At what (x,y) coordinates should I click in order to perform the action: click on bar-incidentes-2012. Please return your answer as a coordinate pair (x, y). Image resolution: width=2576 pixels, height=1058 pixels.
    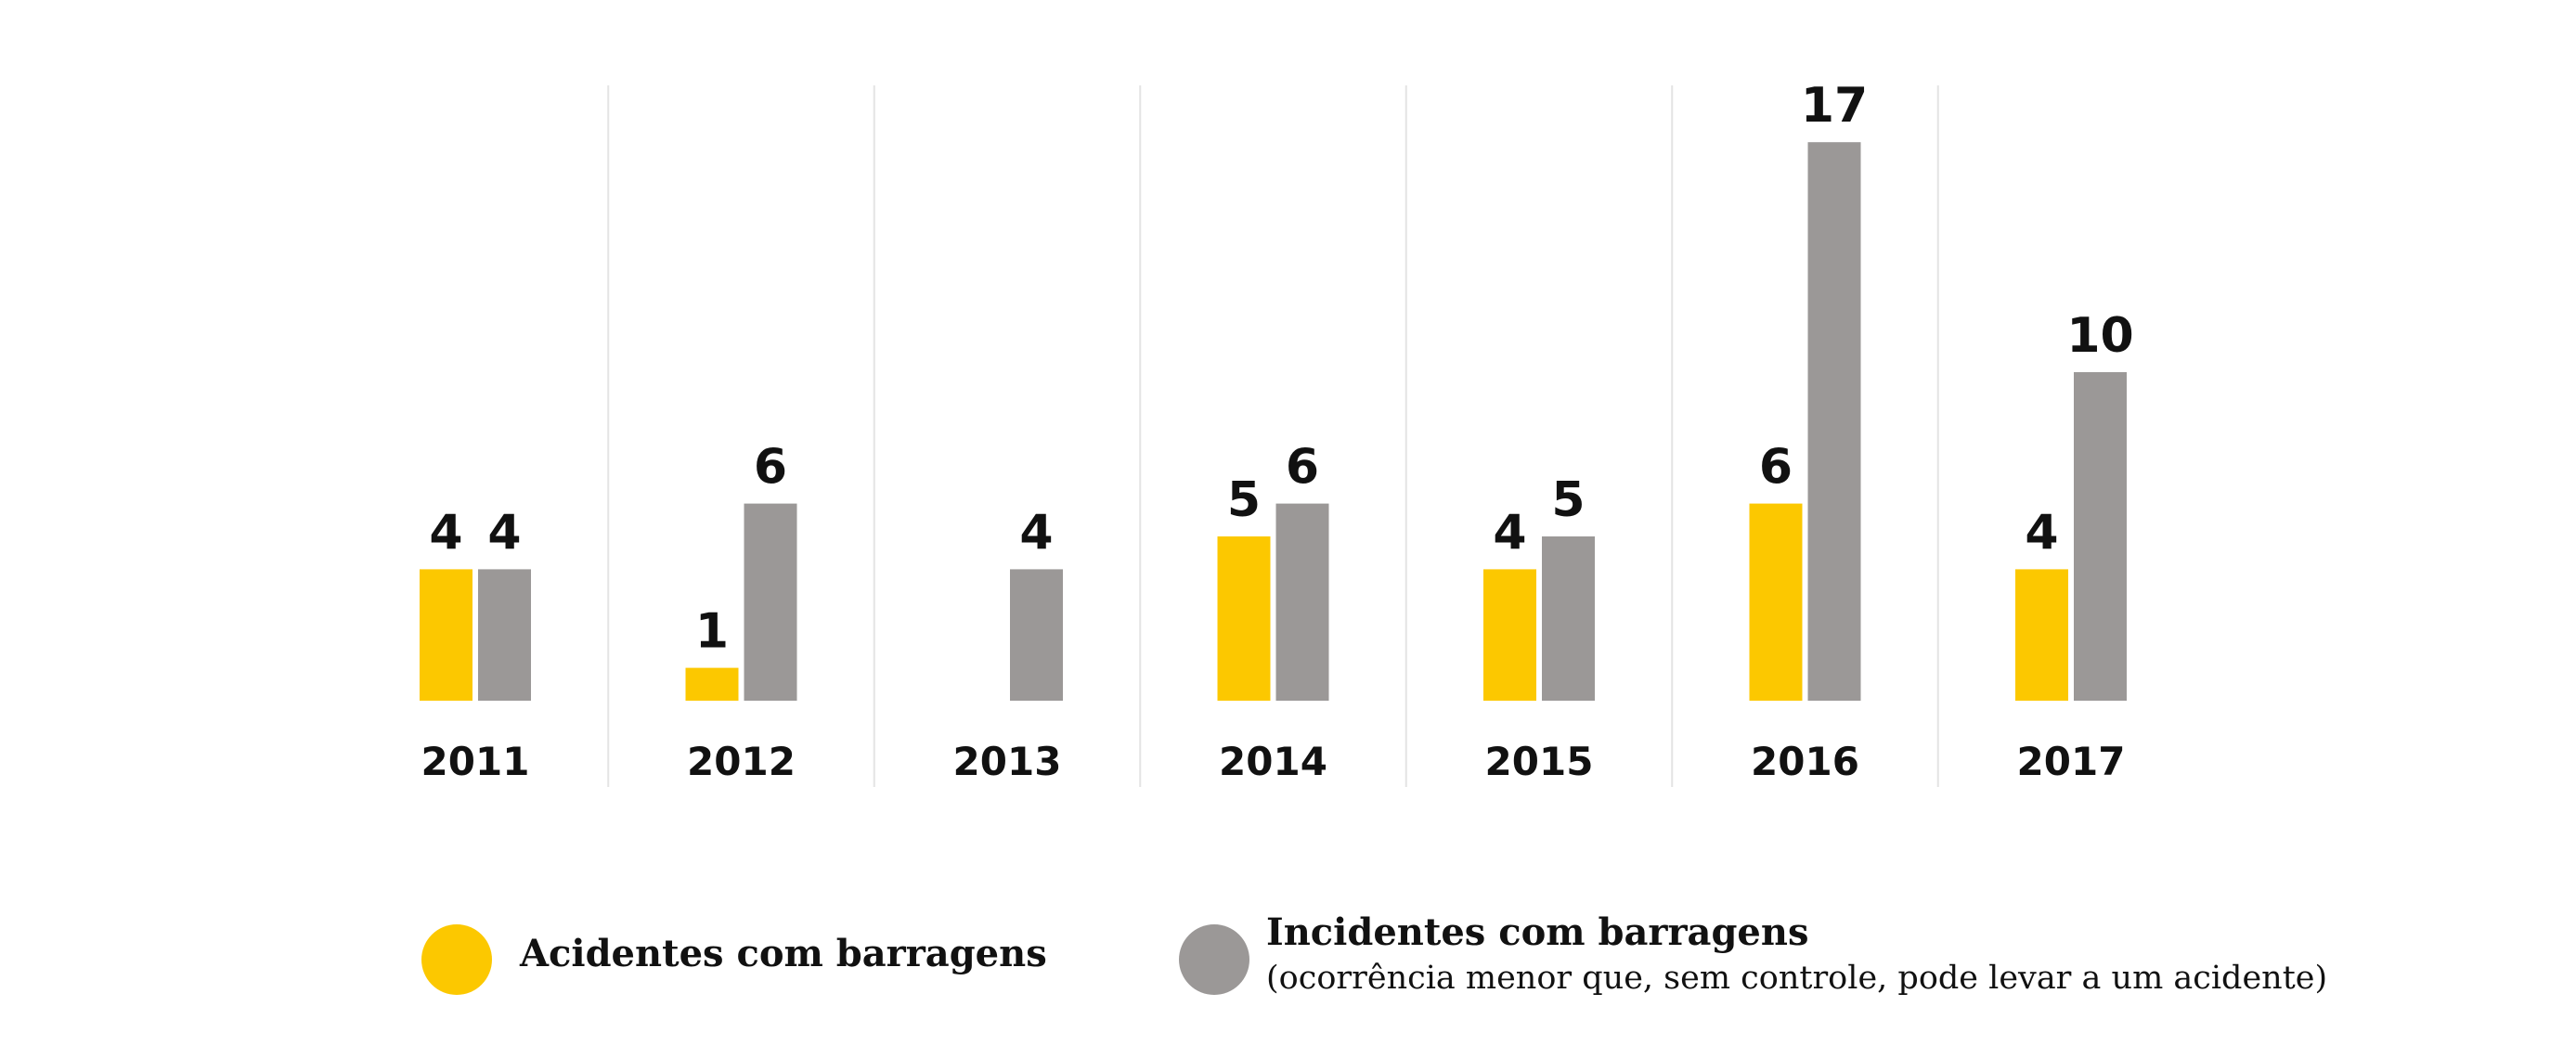
    Looking at the image, I should click on (770, 602).